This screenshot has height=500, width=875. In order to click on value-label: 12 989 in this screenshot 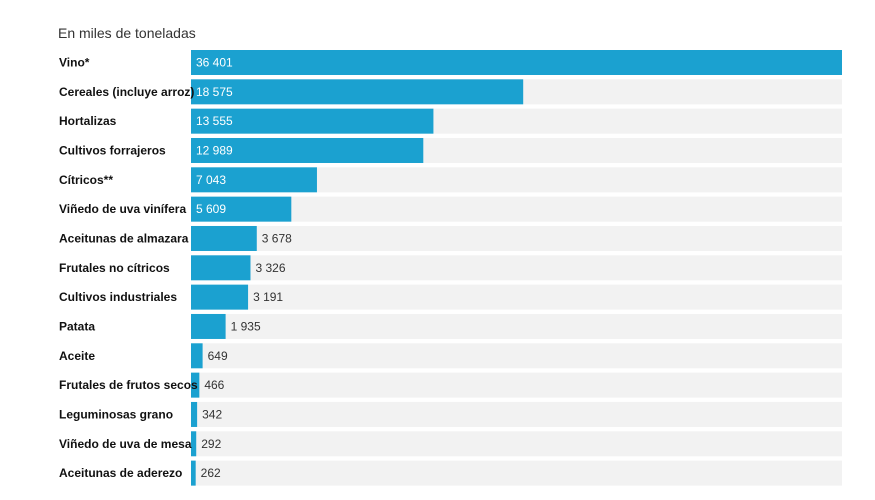, I will do `click(214, 150)`.